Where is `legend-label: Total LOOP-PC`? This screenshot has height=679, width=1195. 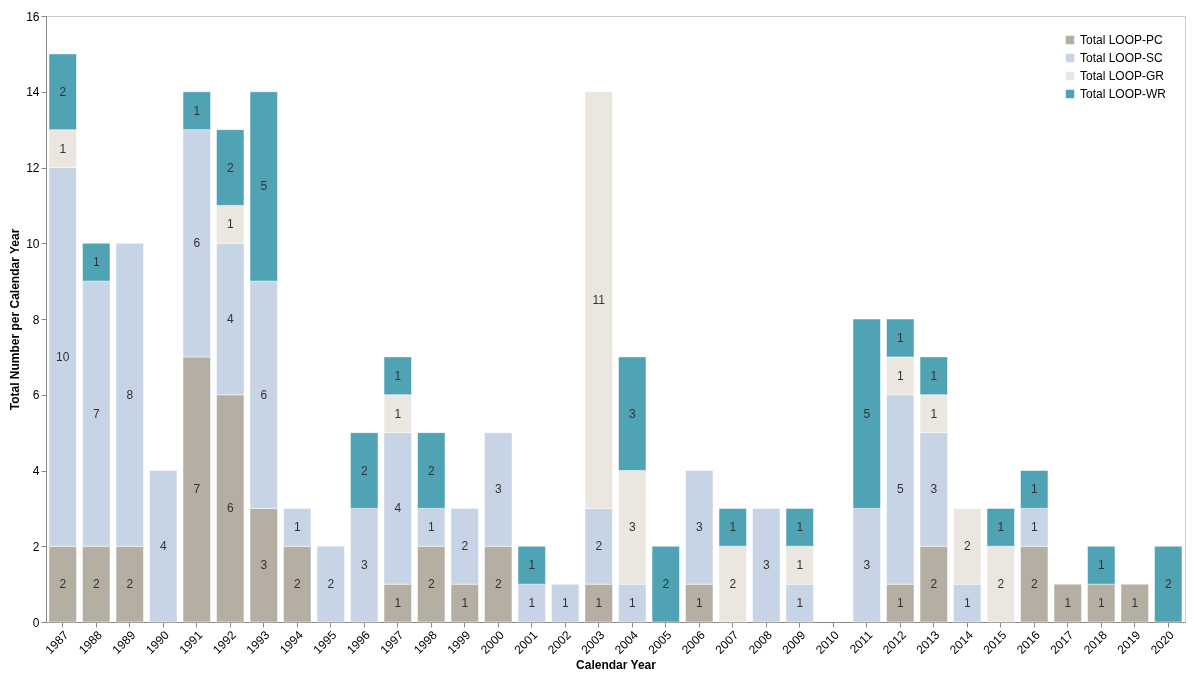 legend-label: Total LOOP-PC is located at coordinates (1122, 40).